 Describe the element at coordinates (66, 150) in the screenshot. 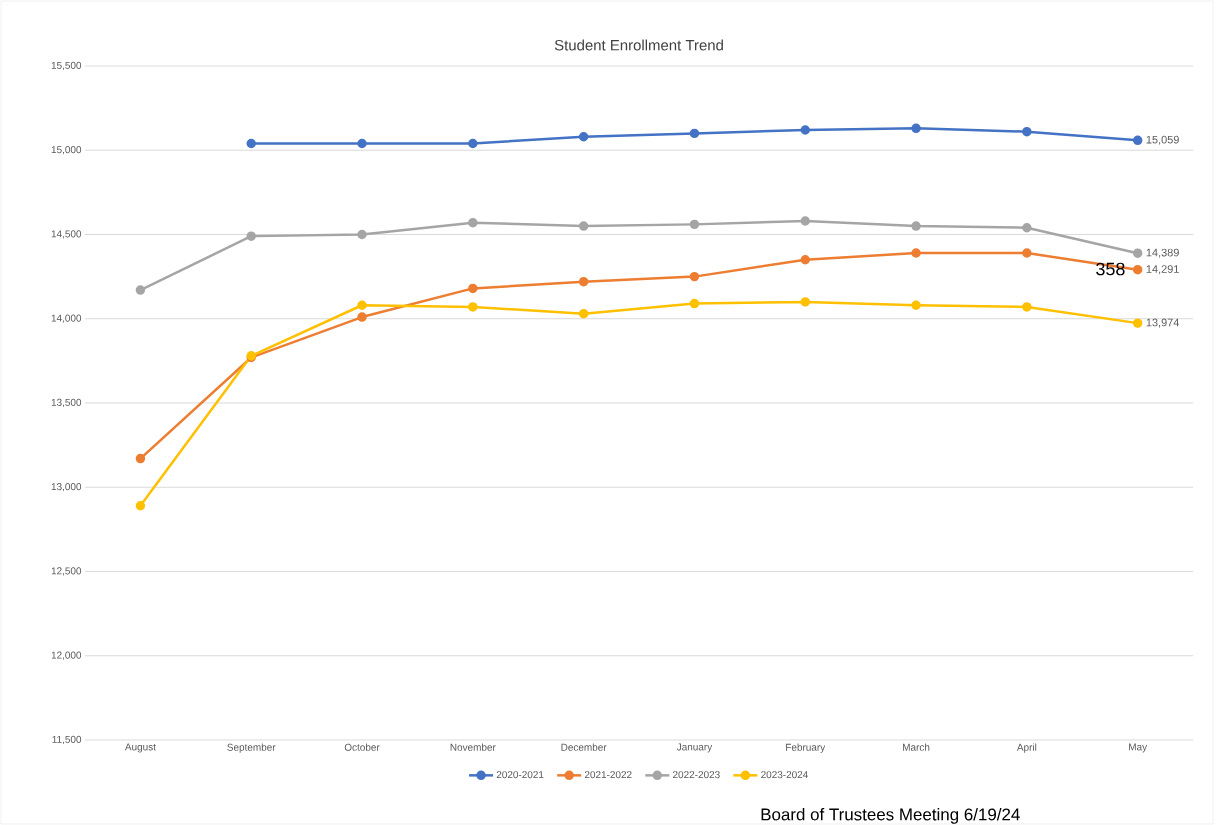

I see `y-tick-label: 15,000` at that location.